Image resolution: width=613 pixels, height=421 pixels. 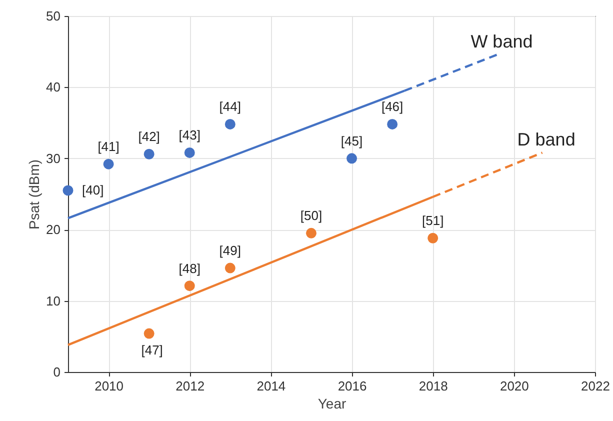 I want to click on x-tick-label: 2018, so click(x=433, y=386).